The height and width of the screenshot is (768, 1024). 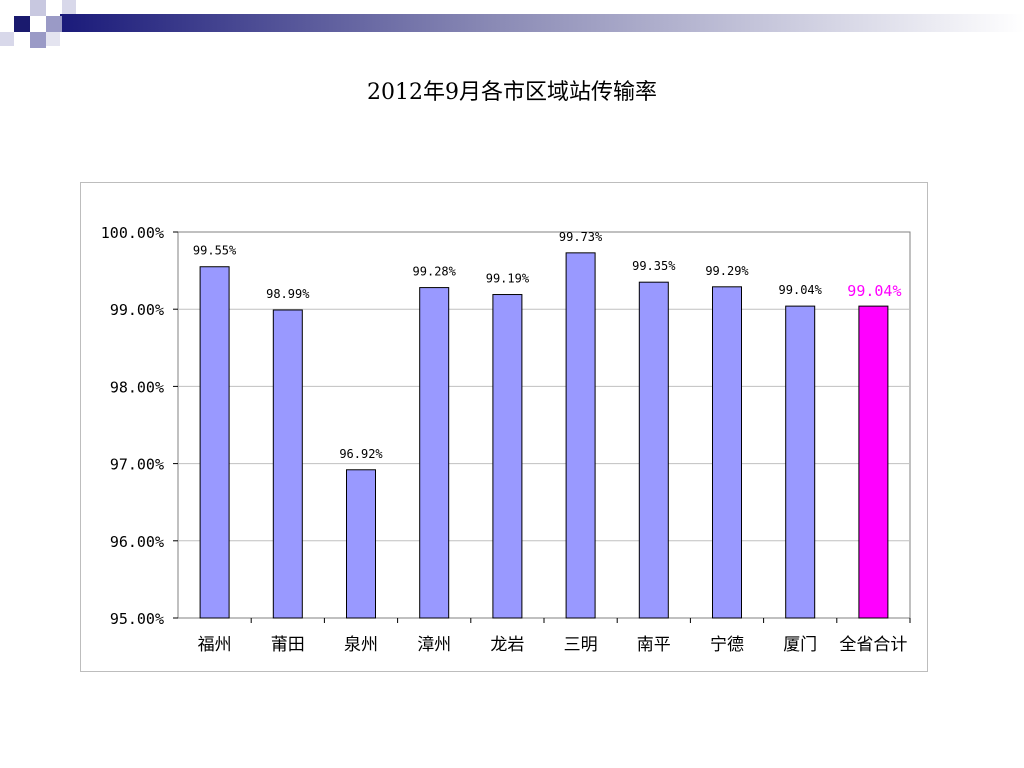 I want to click on y-tick-label: 100.00%, so click(x=132, y=233).